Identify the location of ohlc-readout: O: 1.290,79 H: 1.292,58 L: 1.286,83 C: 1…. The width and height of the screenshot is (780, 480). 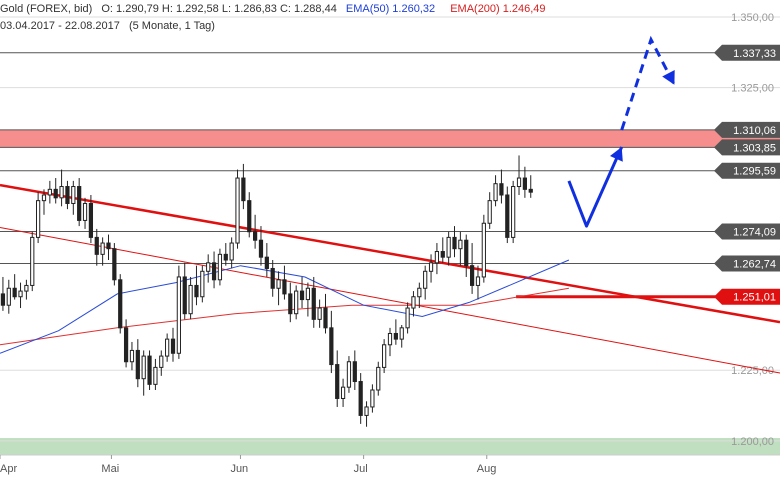
(219, 9).